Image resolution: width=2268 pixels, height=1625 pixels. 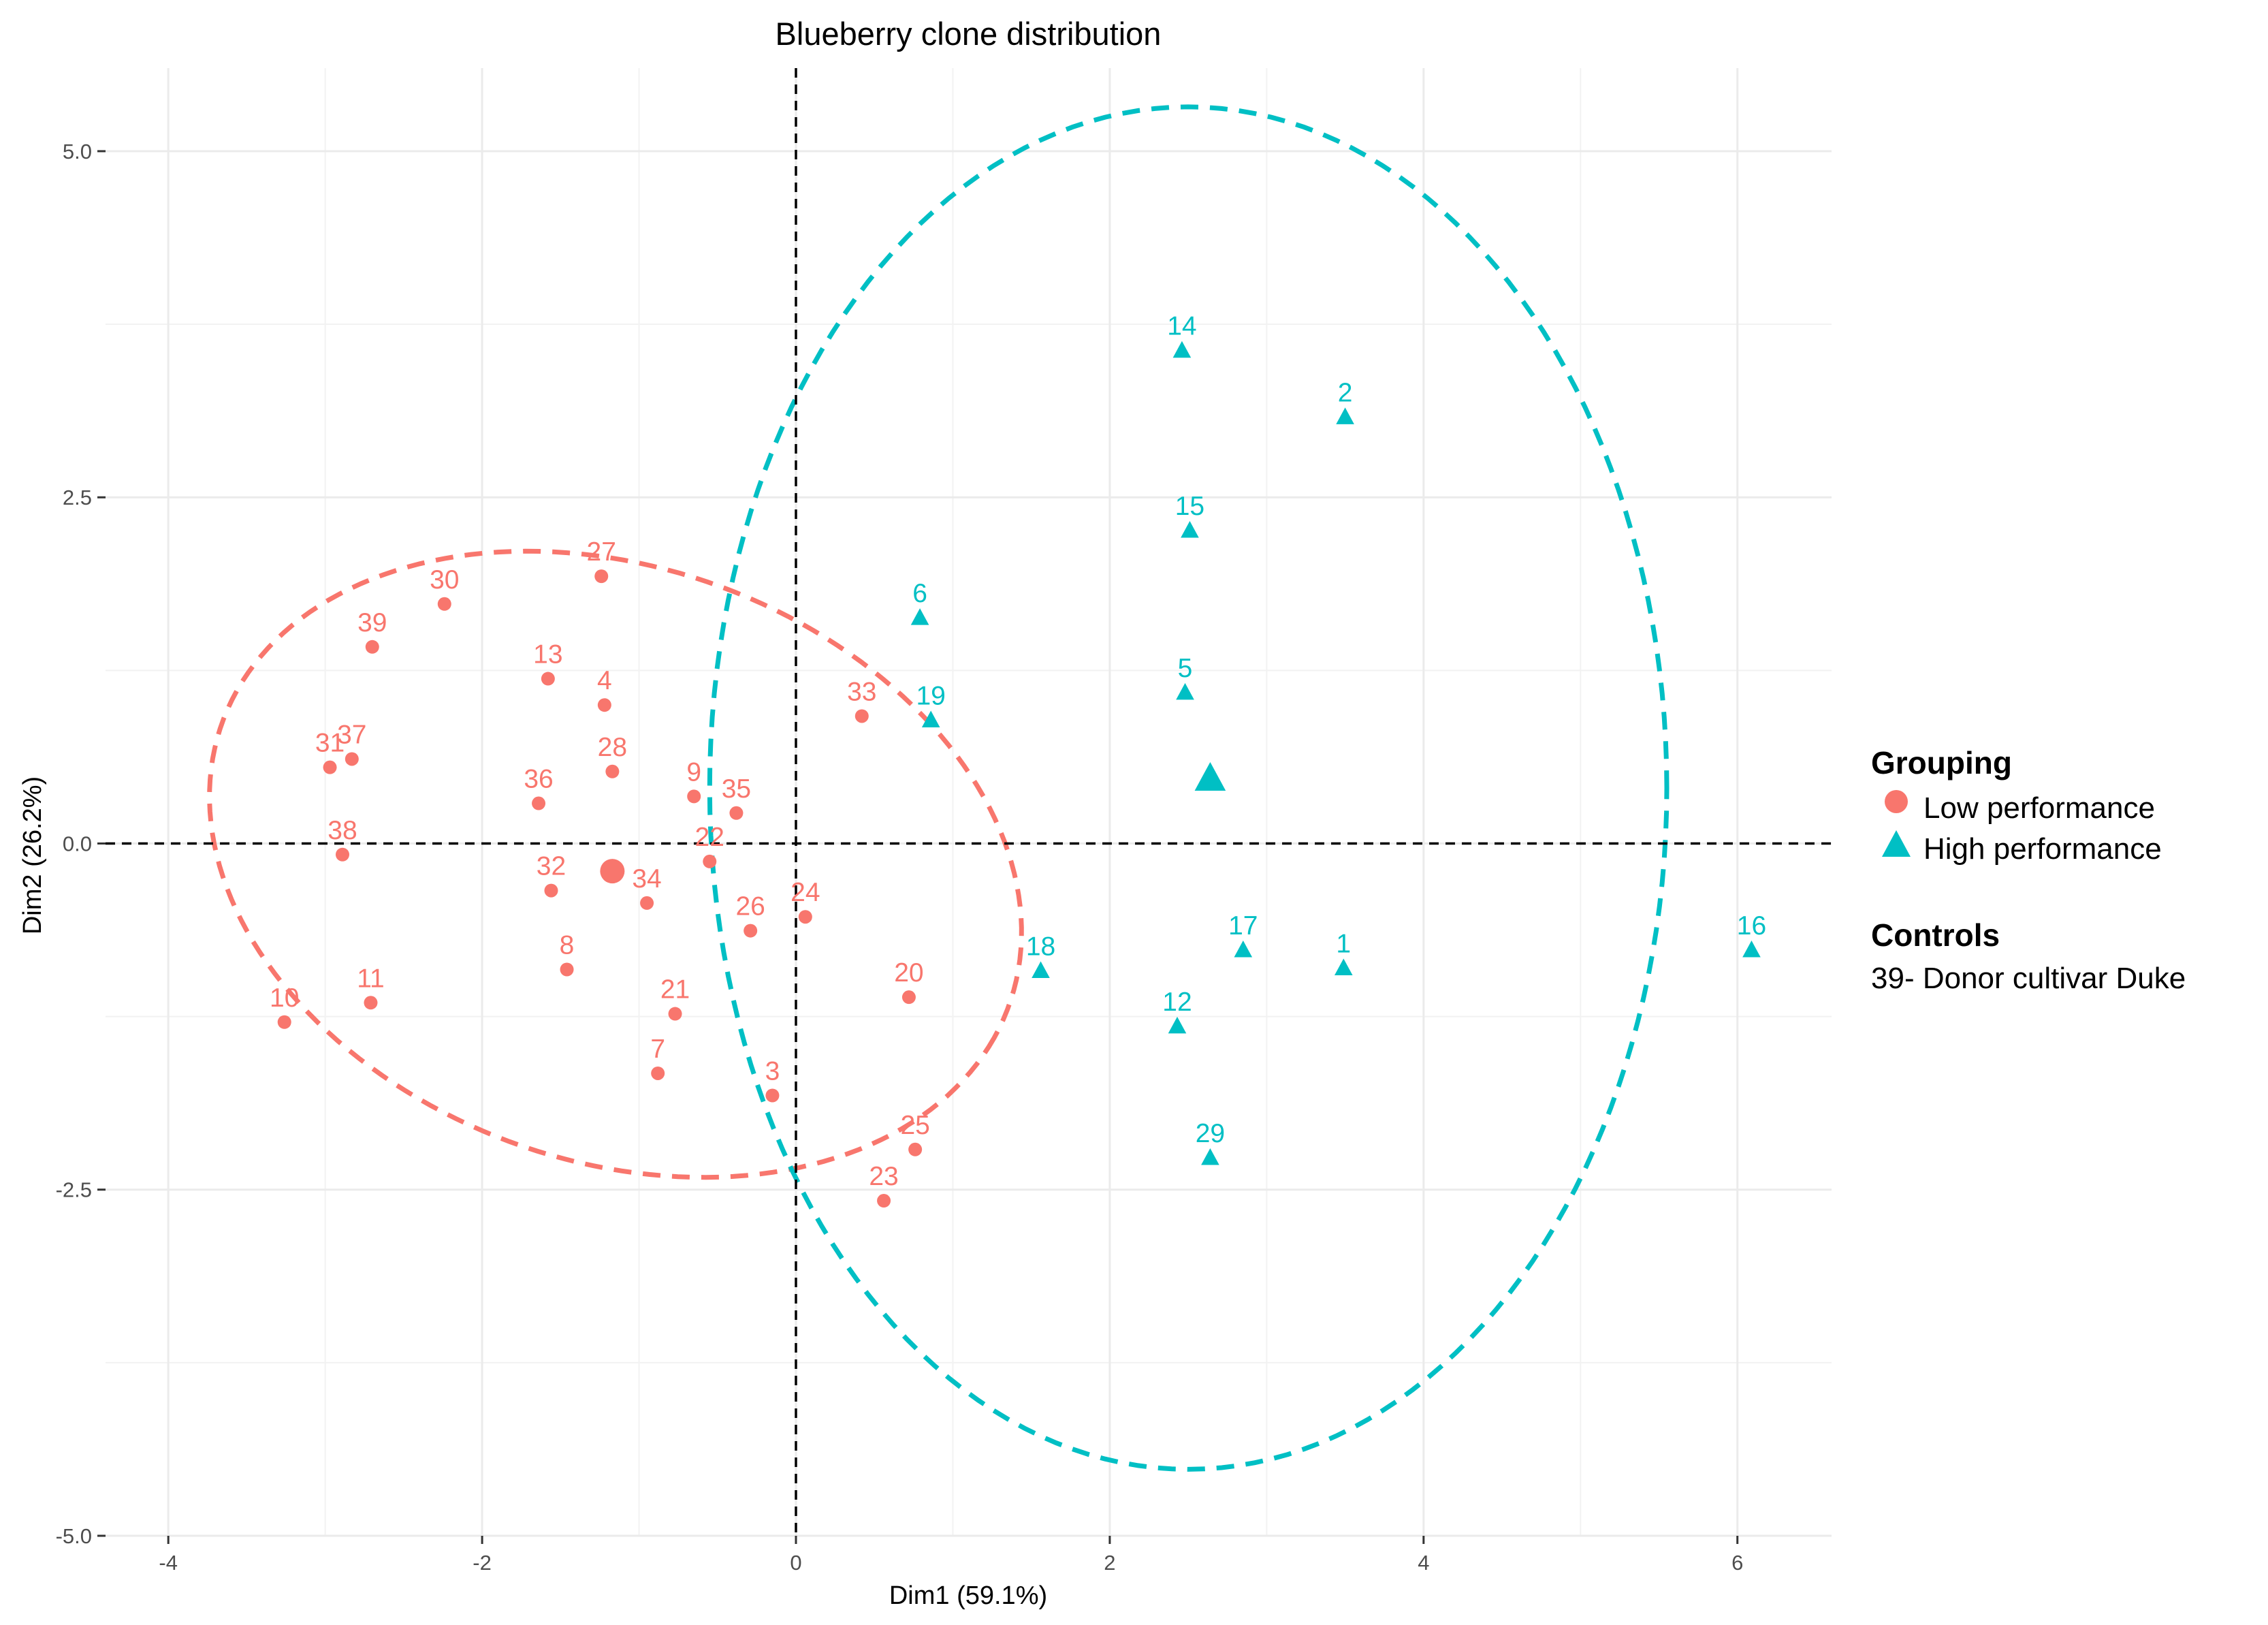 I want to click on low-performance-label-37: 37, so click(x=351, y=734).